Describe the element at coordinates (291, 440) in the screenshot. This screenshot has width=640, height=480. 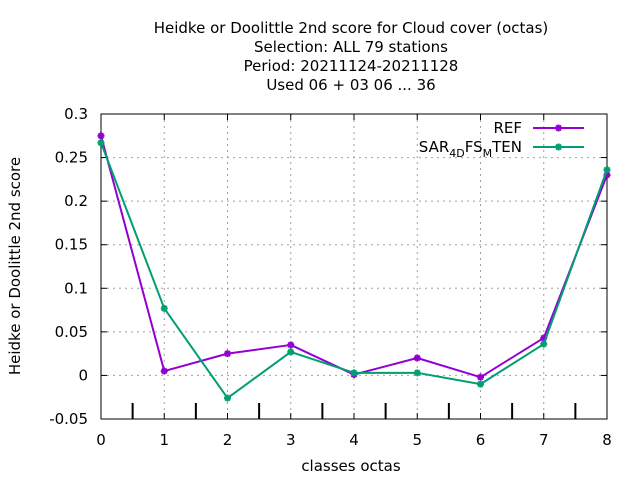
I see `x-tick-label: 3` at that location.